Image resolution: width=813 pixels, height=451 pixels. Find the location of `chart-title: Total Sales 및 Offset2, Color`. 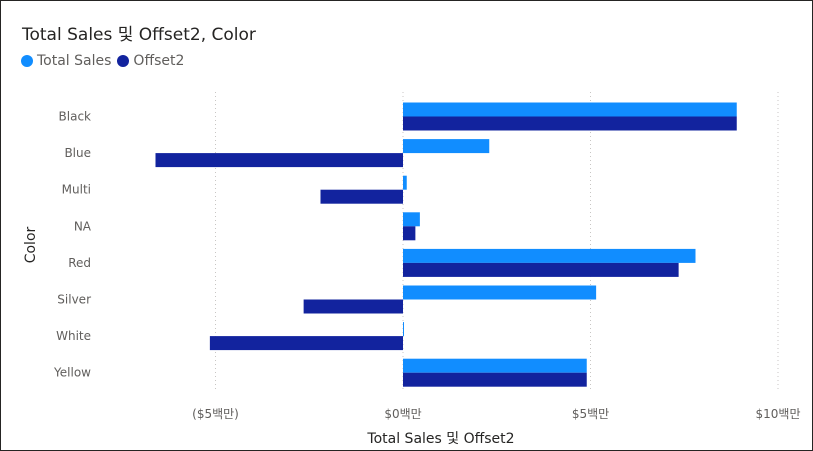

chart-title: Total Sales 및 Offset2, Color is located at coordinates (139, 35).